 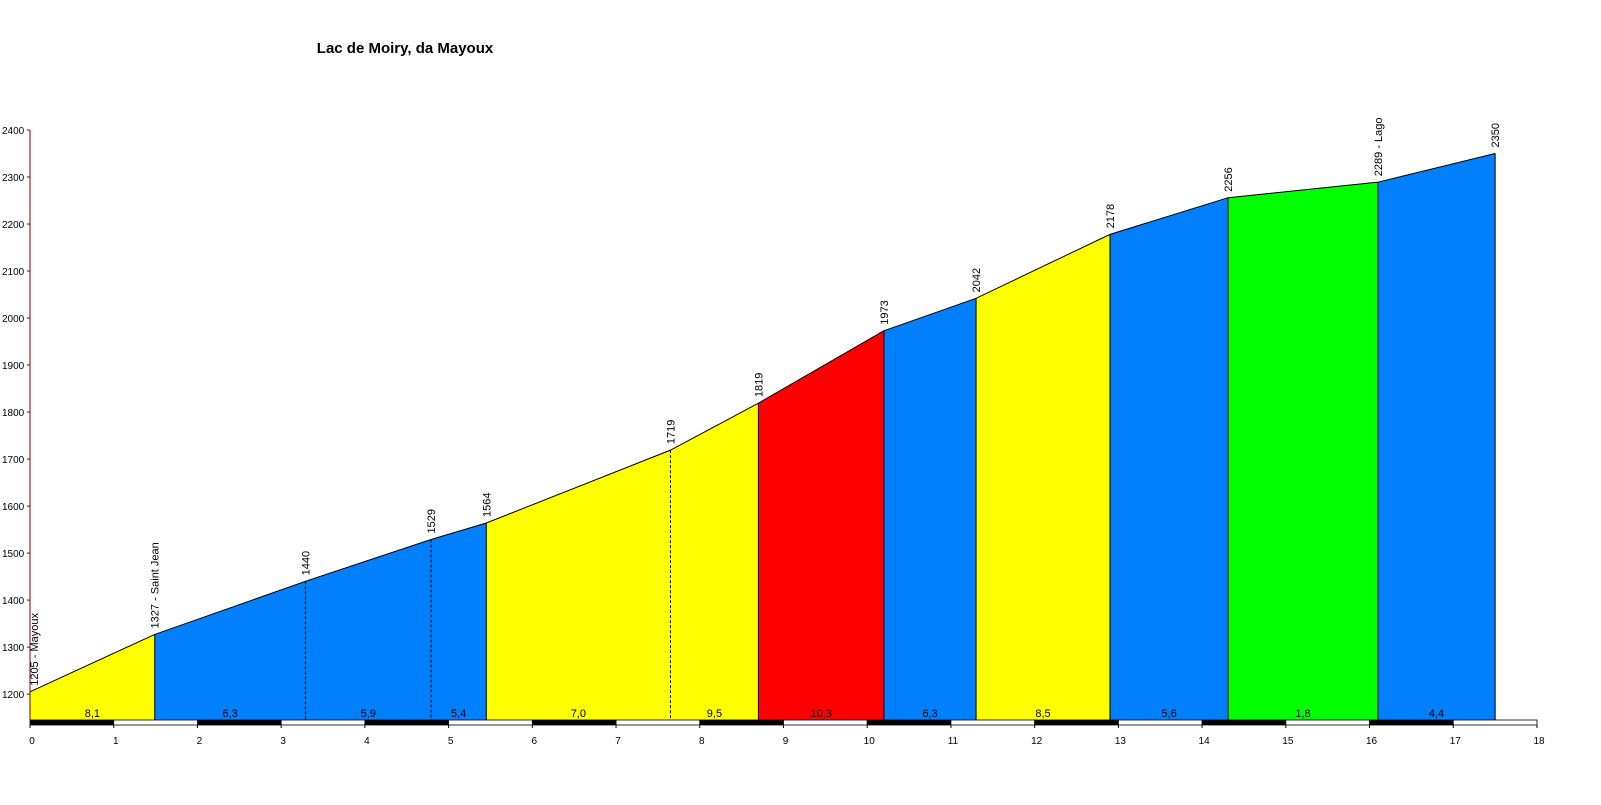 I want to click on grade-label: 1,8, so click(x=1302, y=714).